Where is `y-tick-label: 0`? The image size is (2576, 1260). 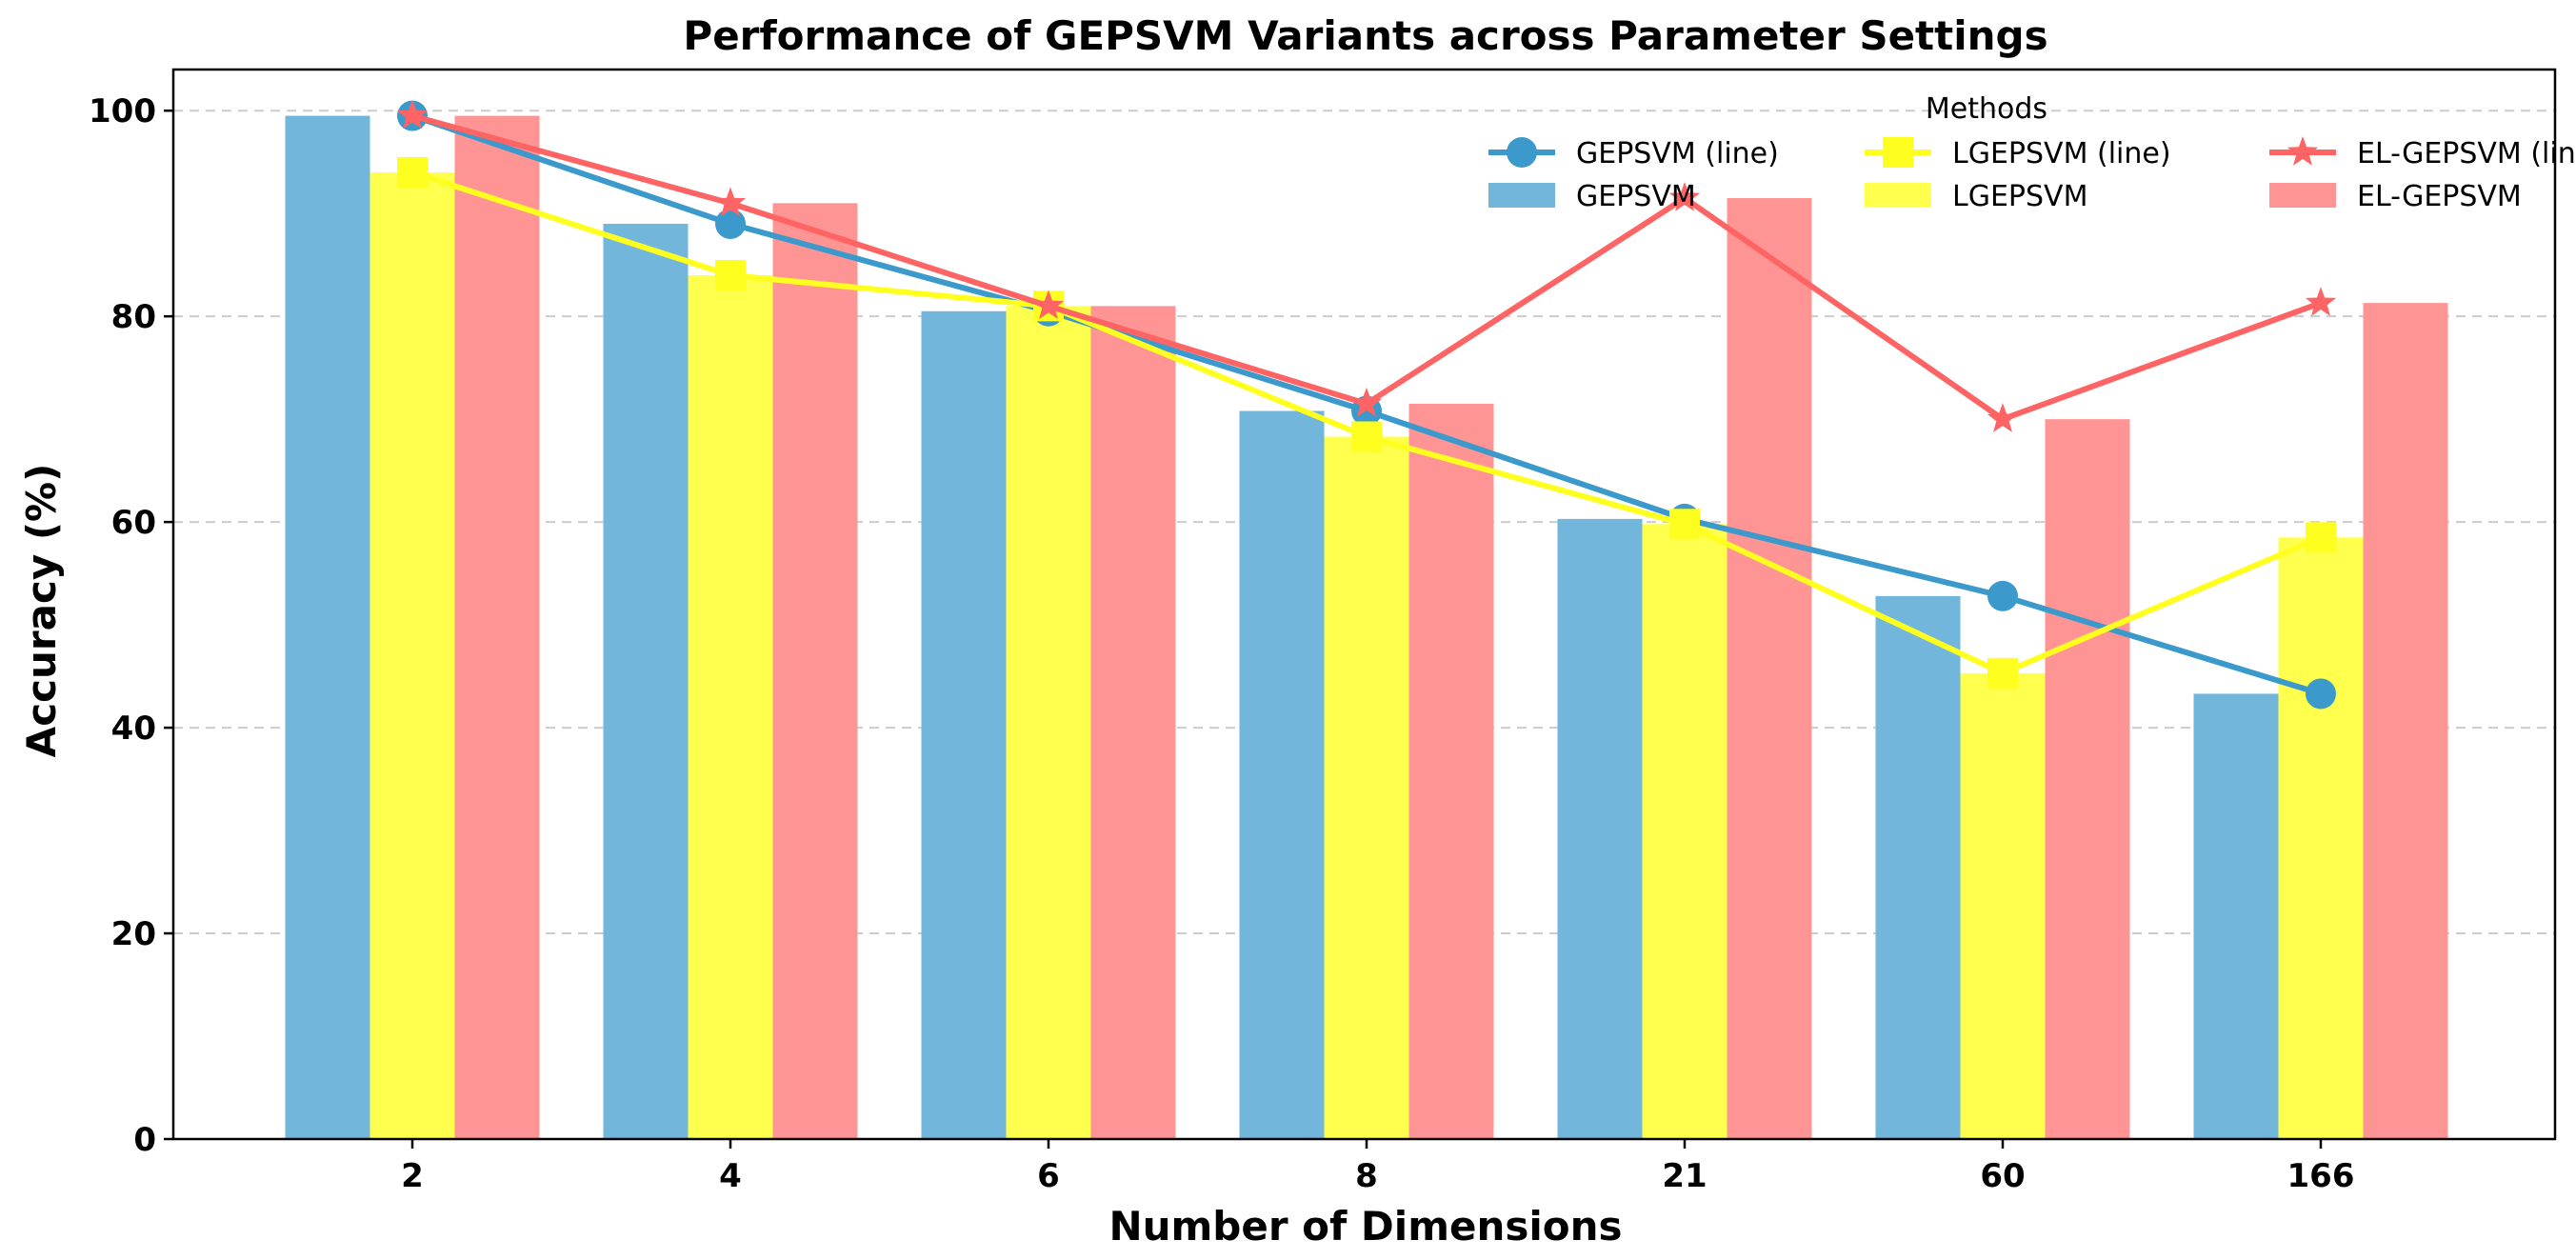 y-tick-label: 0 is located at coordinates (144, 1140).